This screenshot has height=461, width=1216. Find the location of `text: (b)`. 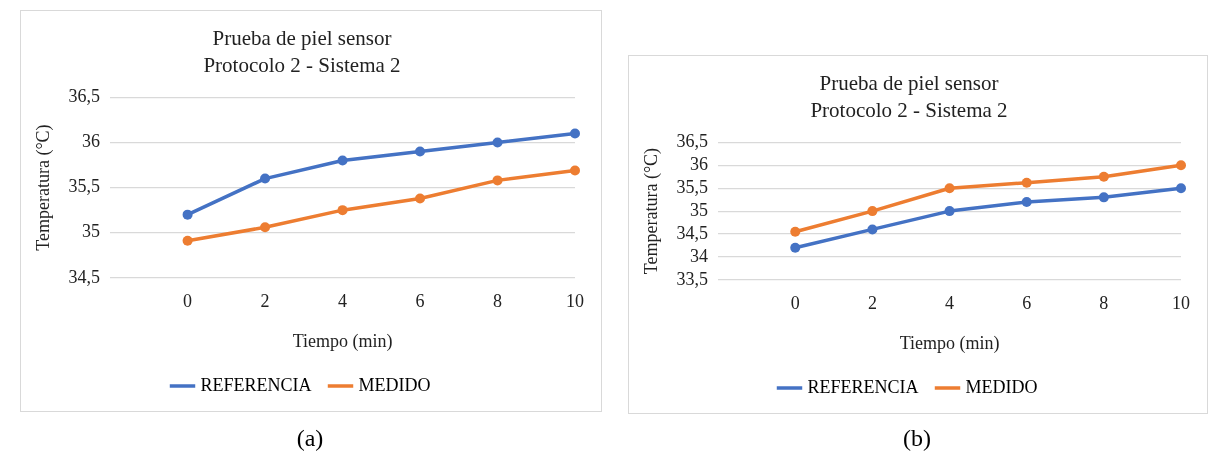

text: (b) is located at coordinates (917, 438).